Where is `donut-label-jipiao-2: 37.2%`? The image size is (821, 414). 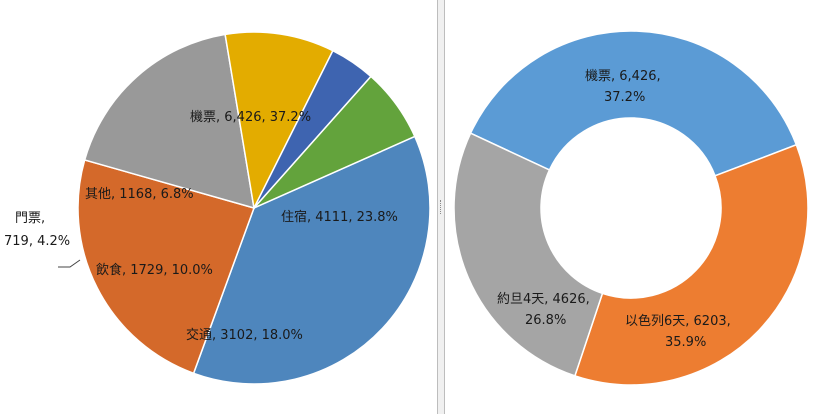
donut-label-jipiao-2: 37.2% is located at coordinates (624, 97).